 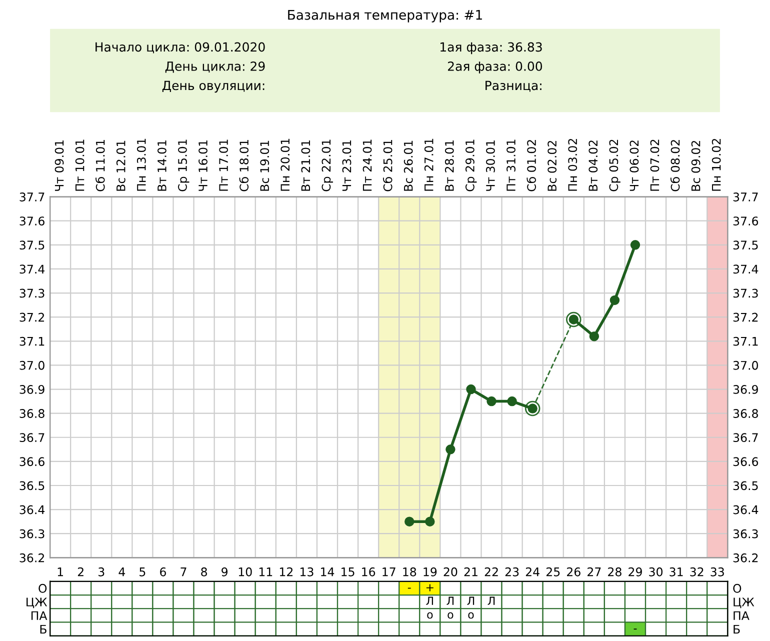 What do you see at coordinates (32, 221) in the screenshot?
I see `y-tick-label: 37.6` at bounding box center [32, 221].